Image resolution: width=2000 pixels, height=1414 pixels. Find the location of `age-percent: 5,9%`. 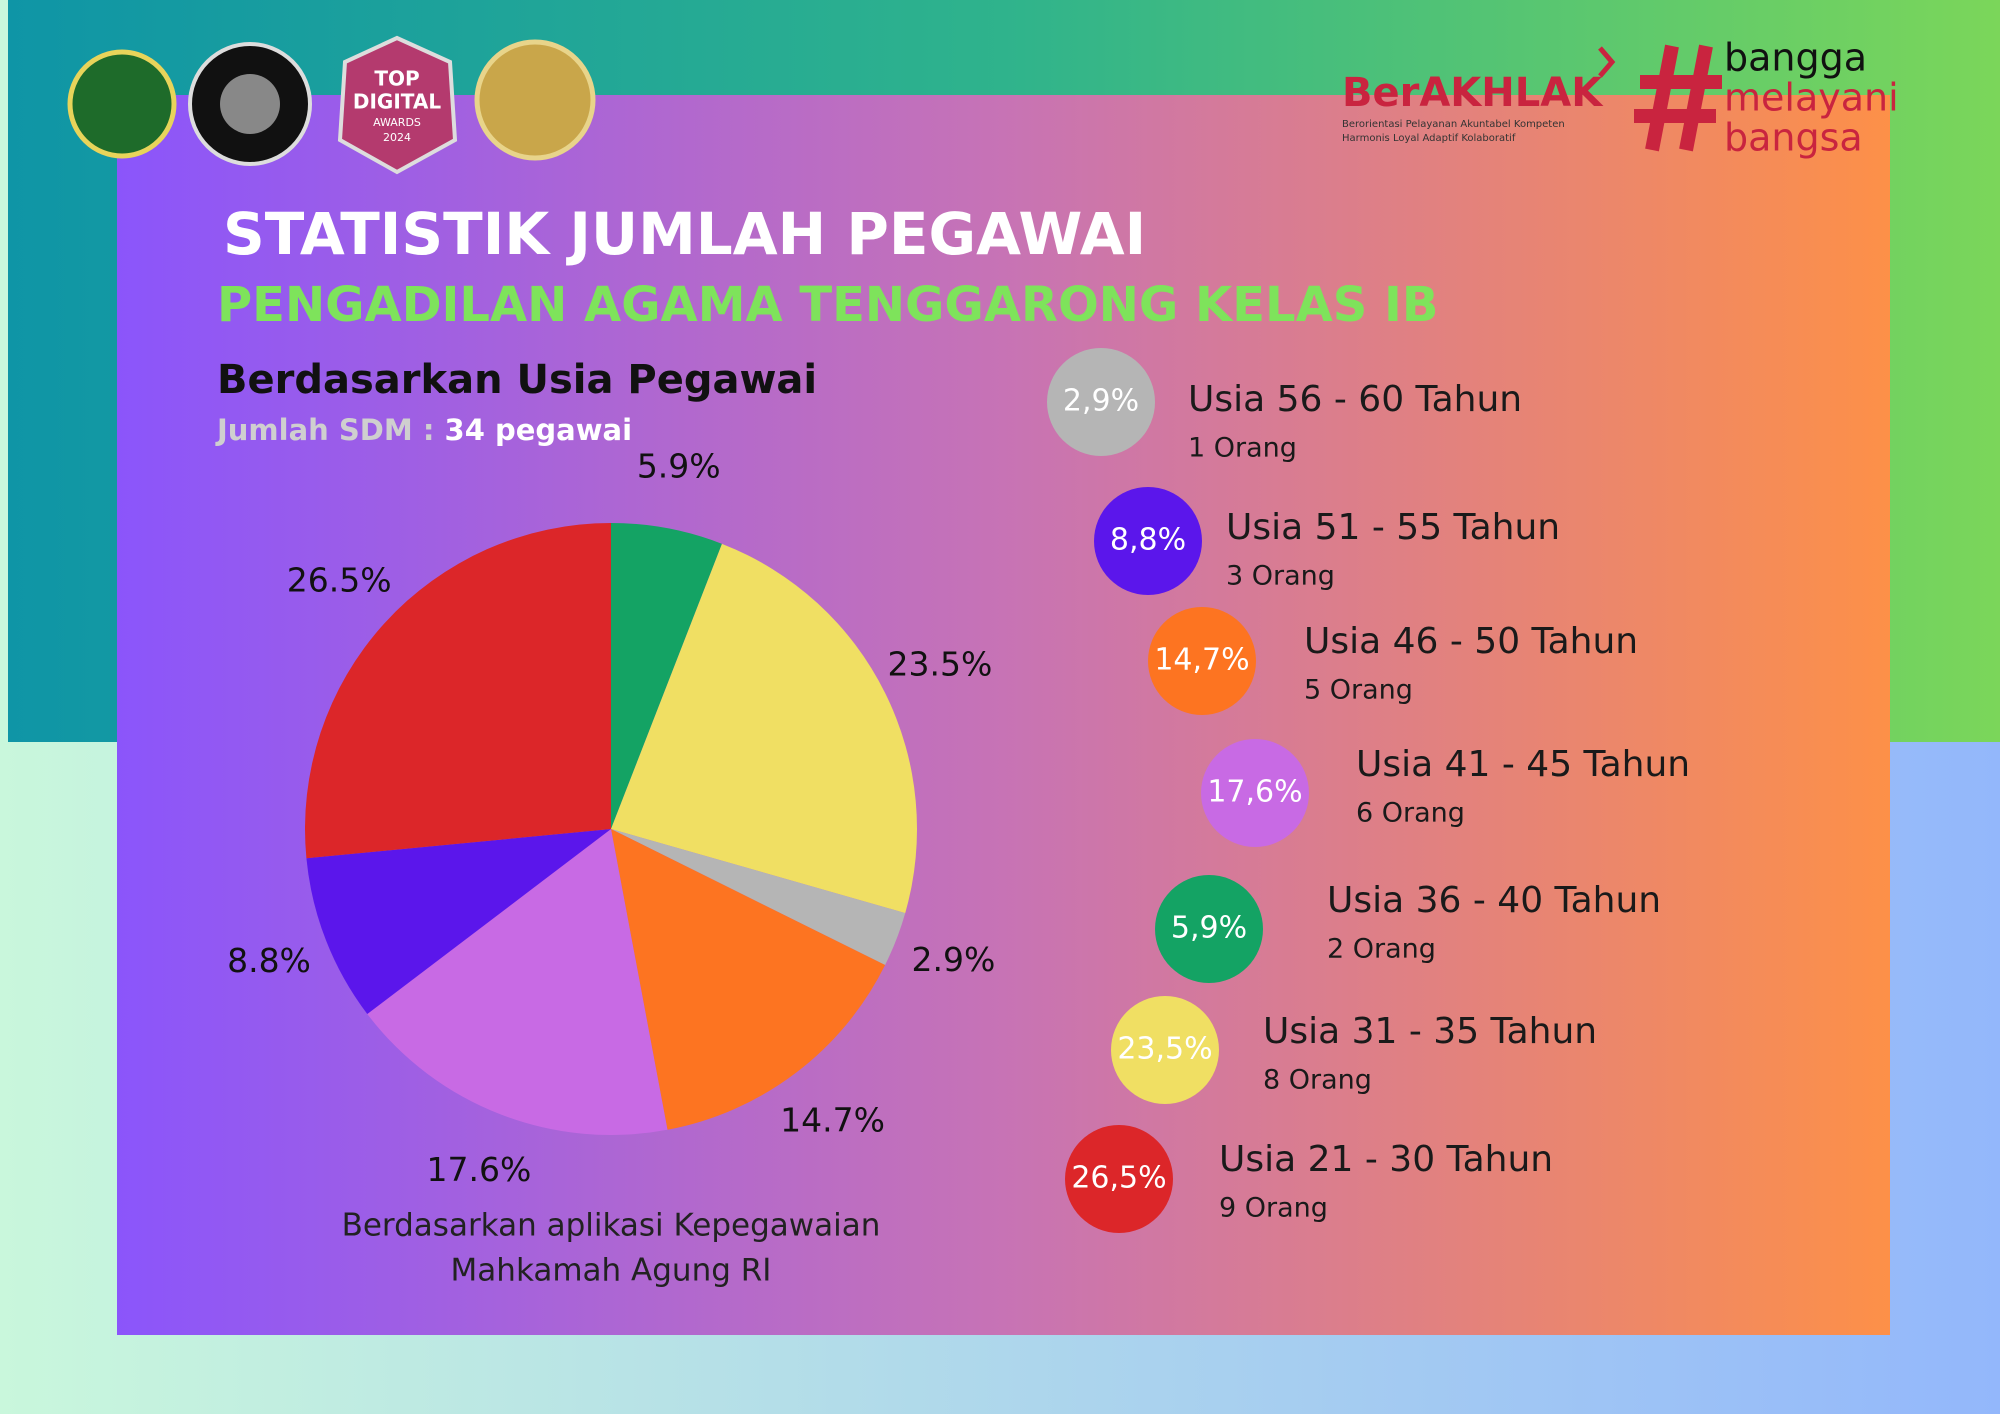

age-percent: 5,9% is located at coordinates (1209, 928).